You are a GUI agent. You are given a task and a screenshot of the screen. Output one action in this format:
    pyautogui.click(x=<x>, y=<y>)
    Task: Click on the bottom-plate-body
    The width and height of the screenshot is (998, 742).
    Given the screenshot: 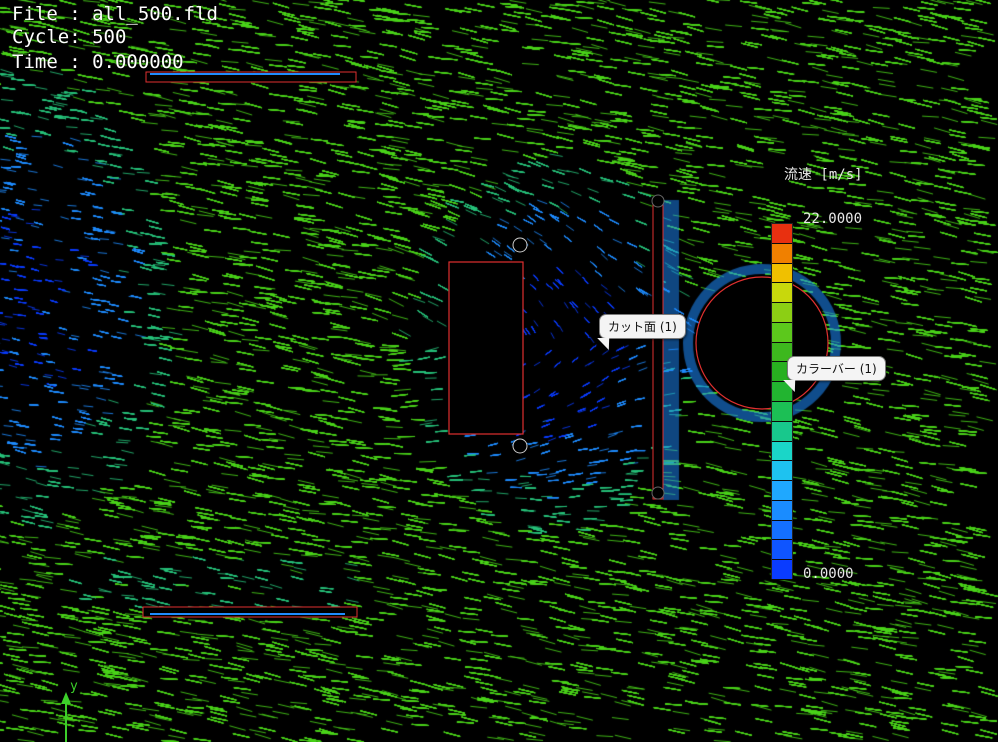 What is the action you would take?
    pyautogui.click(x=250, y=612)
    